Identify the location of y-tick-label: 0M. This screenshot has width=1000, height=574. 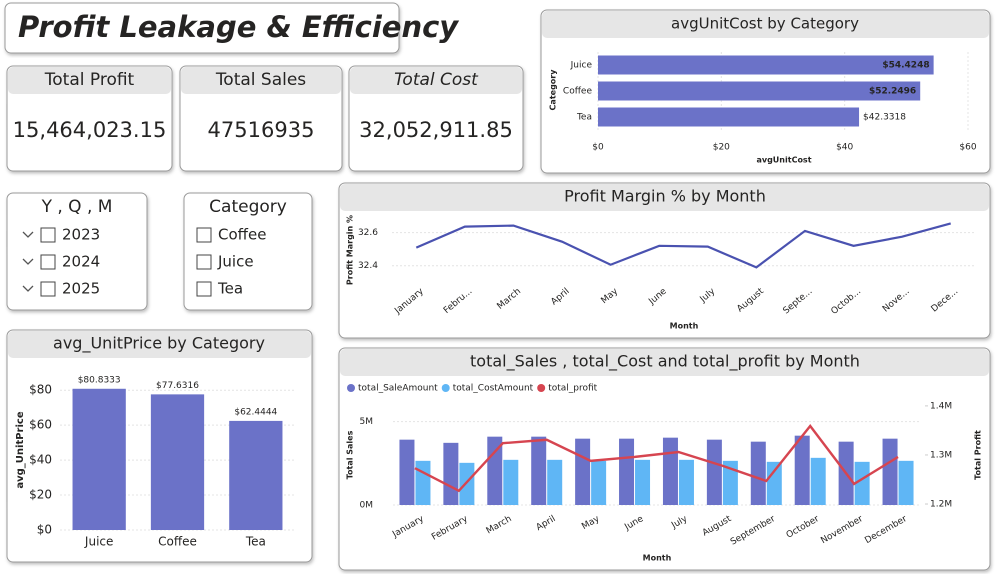
(367, 506).